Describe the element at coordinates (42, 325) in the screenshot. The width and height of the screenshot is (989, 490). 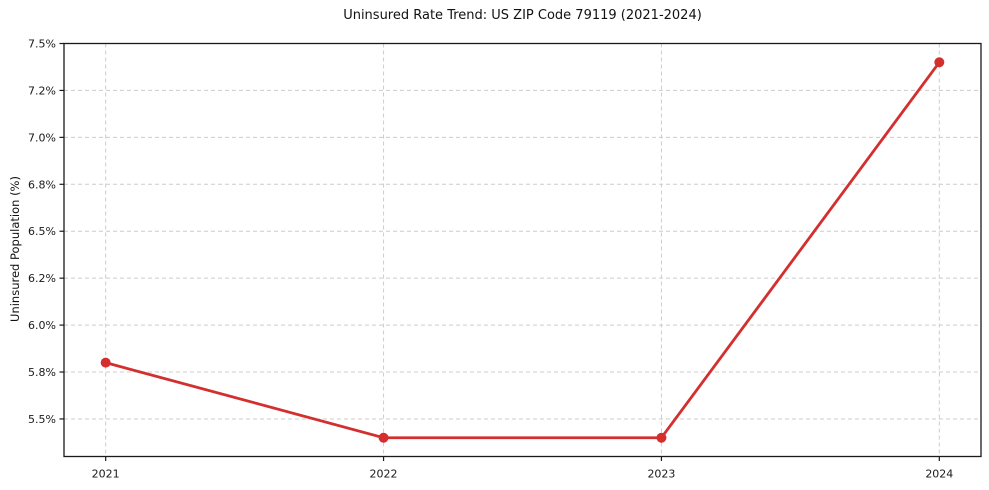
I see `y-tick-label: 6.0%` at that location.